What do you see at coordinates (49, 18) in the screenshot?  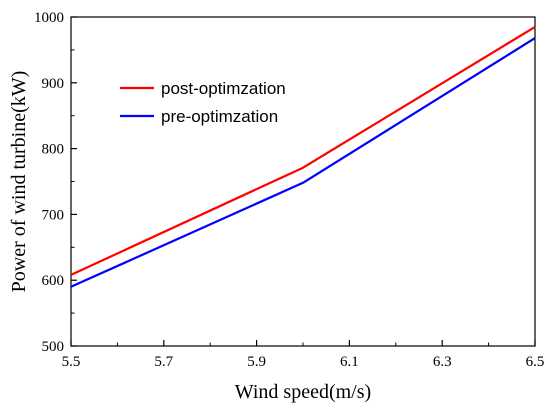 I see `y-tick-label: 1000` at bounding box center [49, 18].